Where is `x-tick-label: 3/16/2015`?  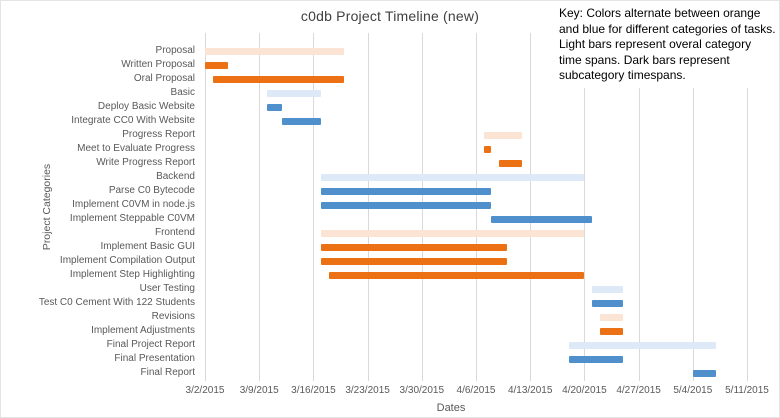
x-tick-label: 3/16/2015 is located at coordinates (313, 390).